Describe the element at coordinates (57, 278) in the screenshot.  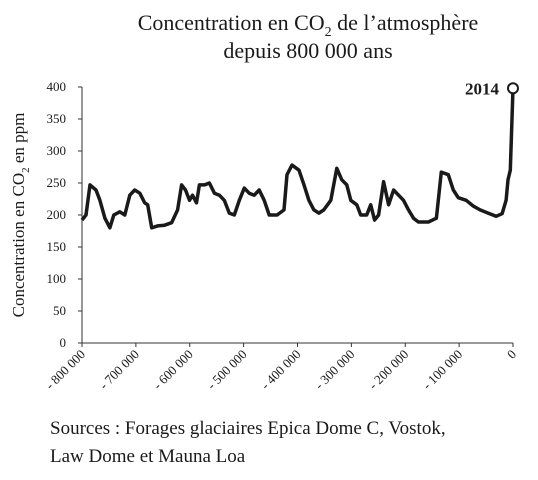
I see `y-tick-label: 100` at that location.